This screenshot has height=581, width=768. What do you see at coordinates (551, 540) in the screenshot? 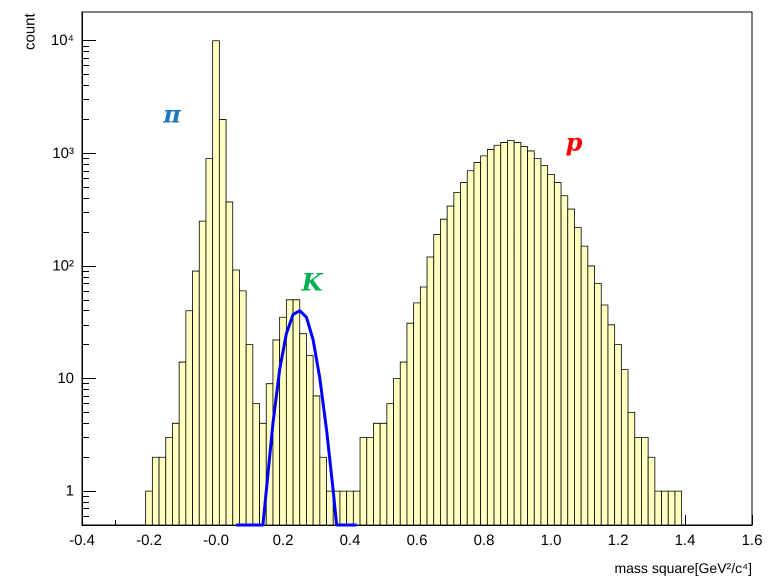
I see `x-tick-label: 1.0` at bounding box center [551, 540].